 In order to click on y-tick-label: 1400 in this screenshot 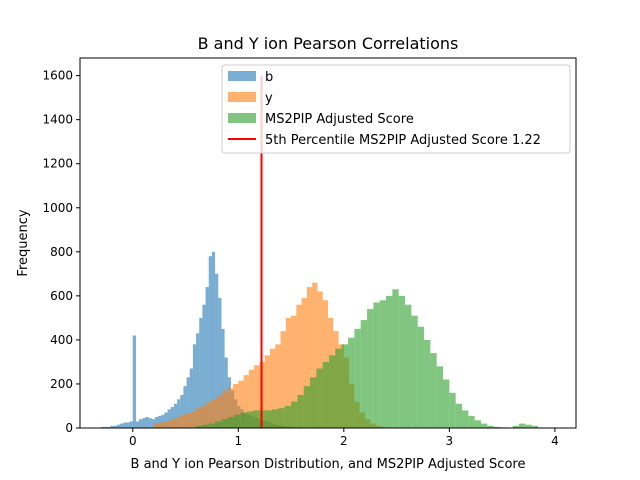, I will do `click(57, 120)`.